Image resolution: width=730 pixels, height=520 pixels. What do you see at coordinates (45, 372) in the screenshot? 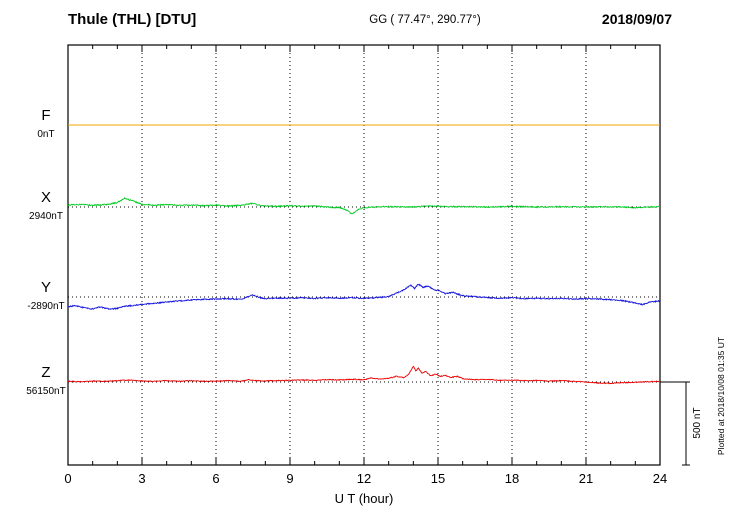
I see `series-label-Z: Z` at bounding box center [45, 372].